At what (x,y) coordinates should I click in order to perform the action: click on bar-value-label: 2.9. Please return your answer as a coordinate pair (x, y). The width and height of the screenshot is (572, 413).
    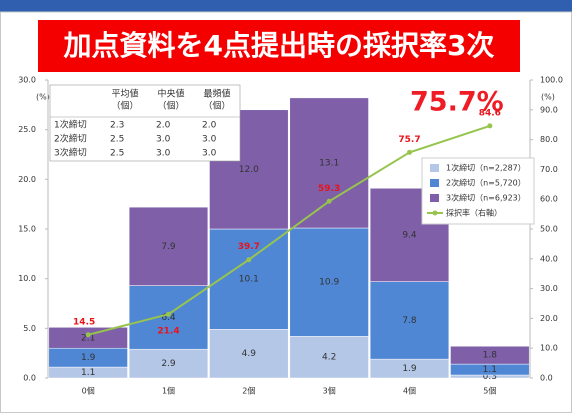
    Looking at the image, I should click on (168, 364).